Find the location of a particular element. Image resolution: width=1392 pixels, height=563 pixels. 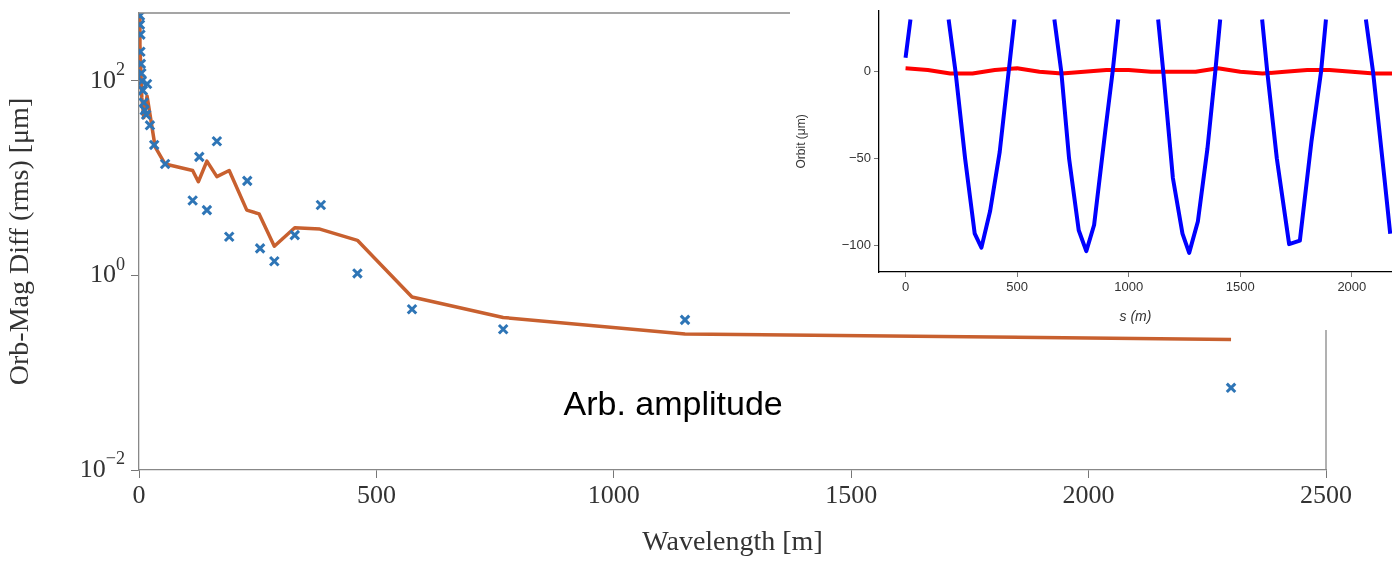

y-tick-label: −50 is located at coordinates (859, 158).